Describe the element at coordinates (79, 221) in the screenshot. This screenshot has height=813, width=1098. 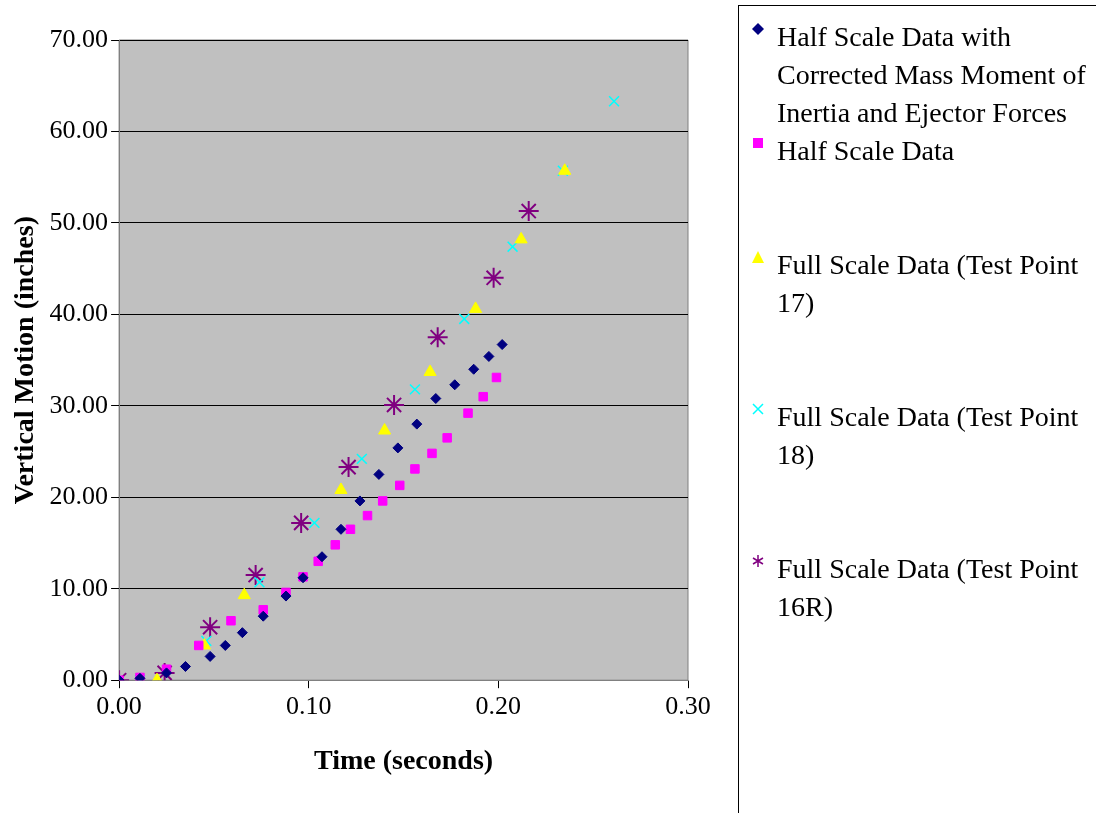
I see `y-tick-label: 50.00` at that location.